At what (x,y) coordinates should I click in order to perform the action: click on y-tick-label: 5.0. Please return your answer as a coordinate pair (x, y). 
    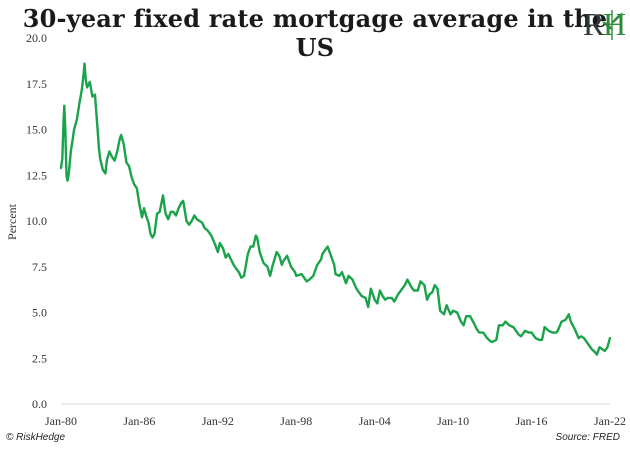
    Looking at the image, I should click on (39, 313).